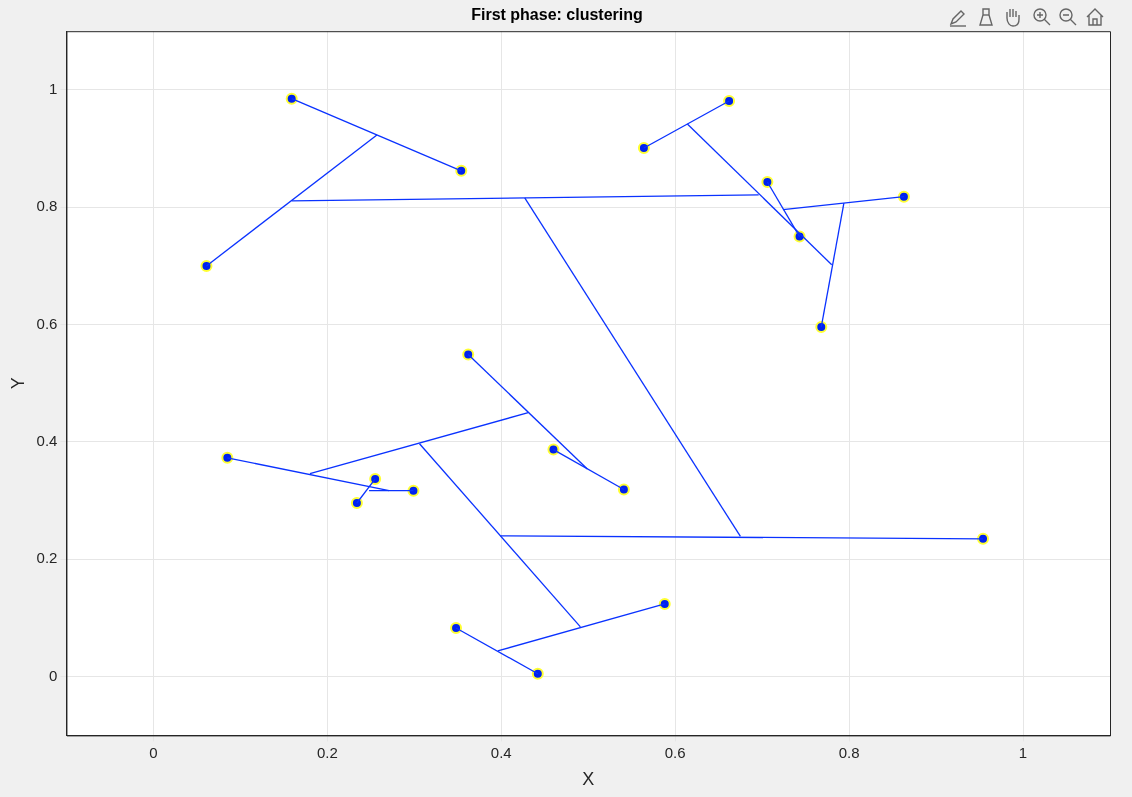 This screenshot has height=797, width=1132. Describe the element at coordinates (47, 441) in the screenshot. I see `y-tick-label: 0.4` at that location.